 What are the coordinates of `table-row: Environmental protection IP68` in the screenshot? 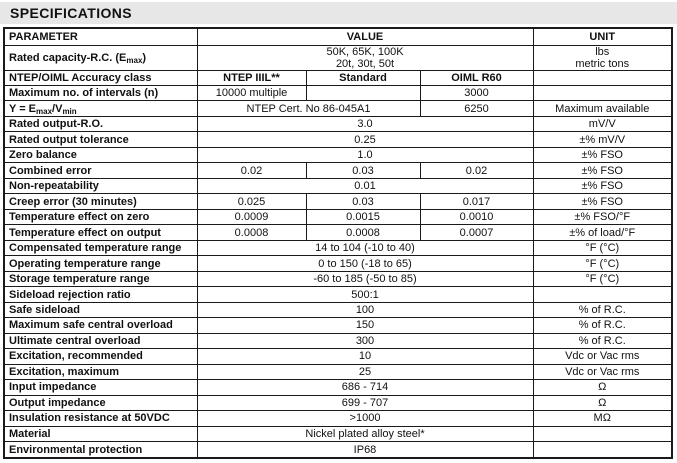 It's located at (338, 450).